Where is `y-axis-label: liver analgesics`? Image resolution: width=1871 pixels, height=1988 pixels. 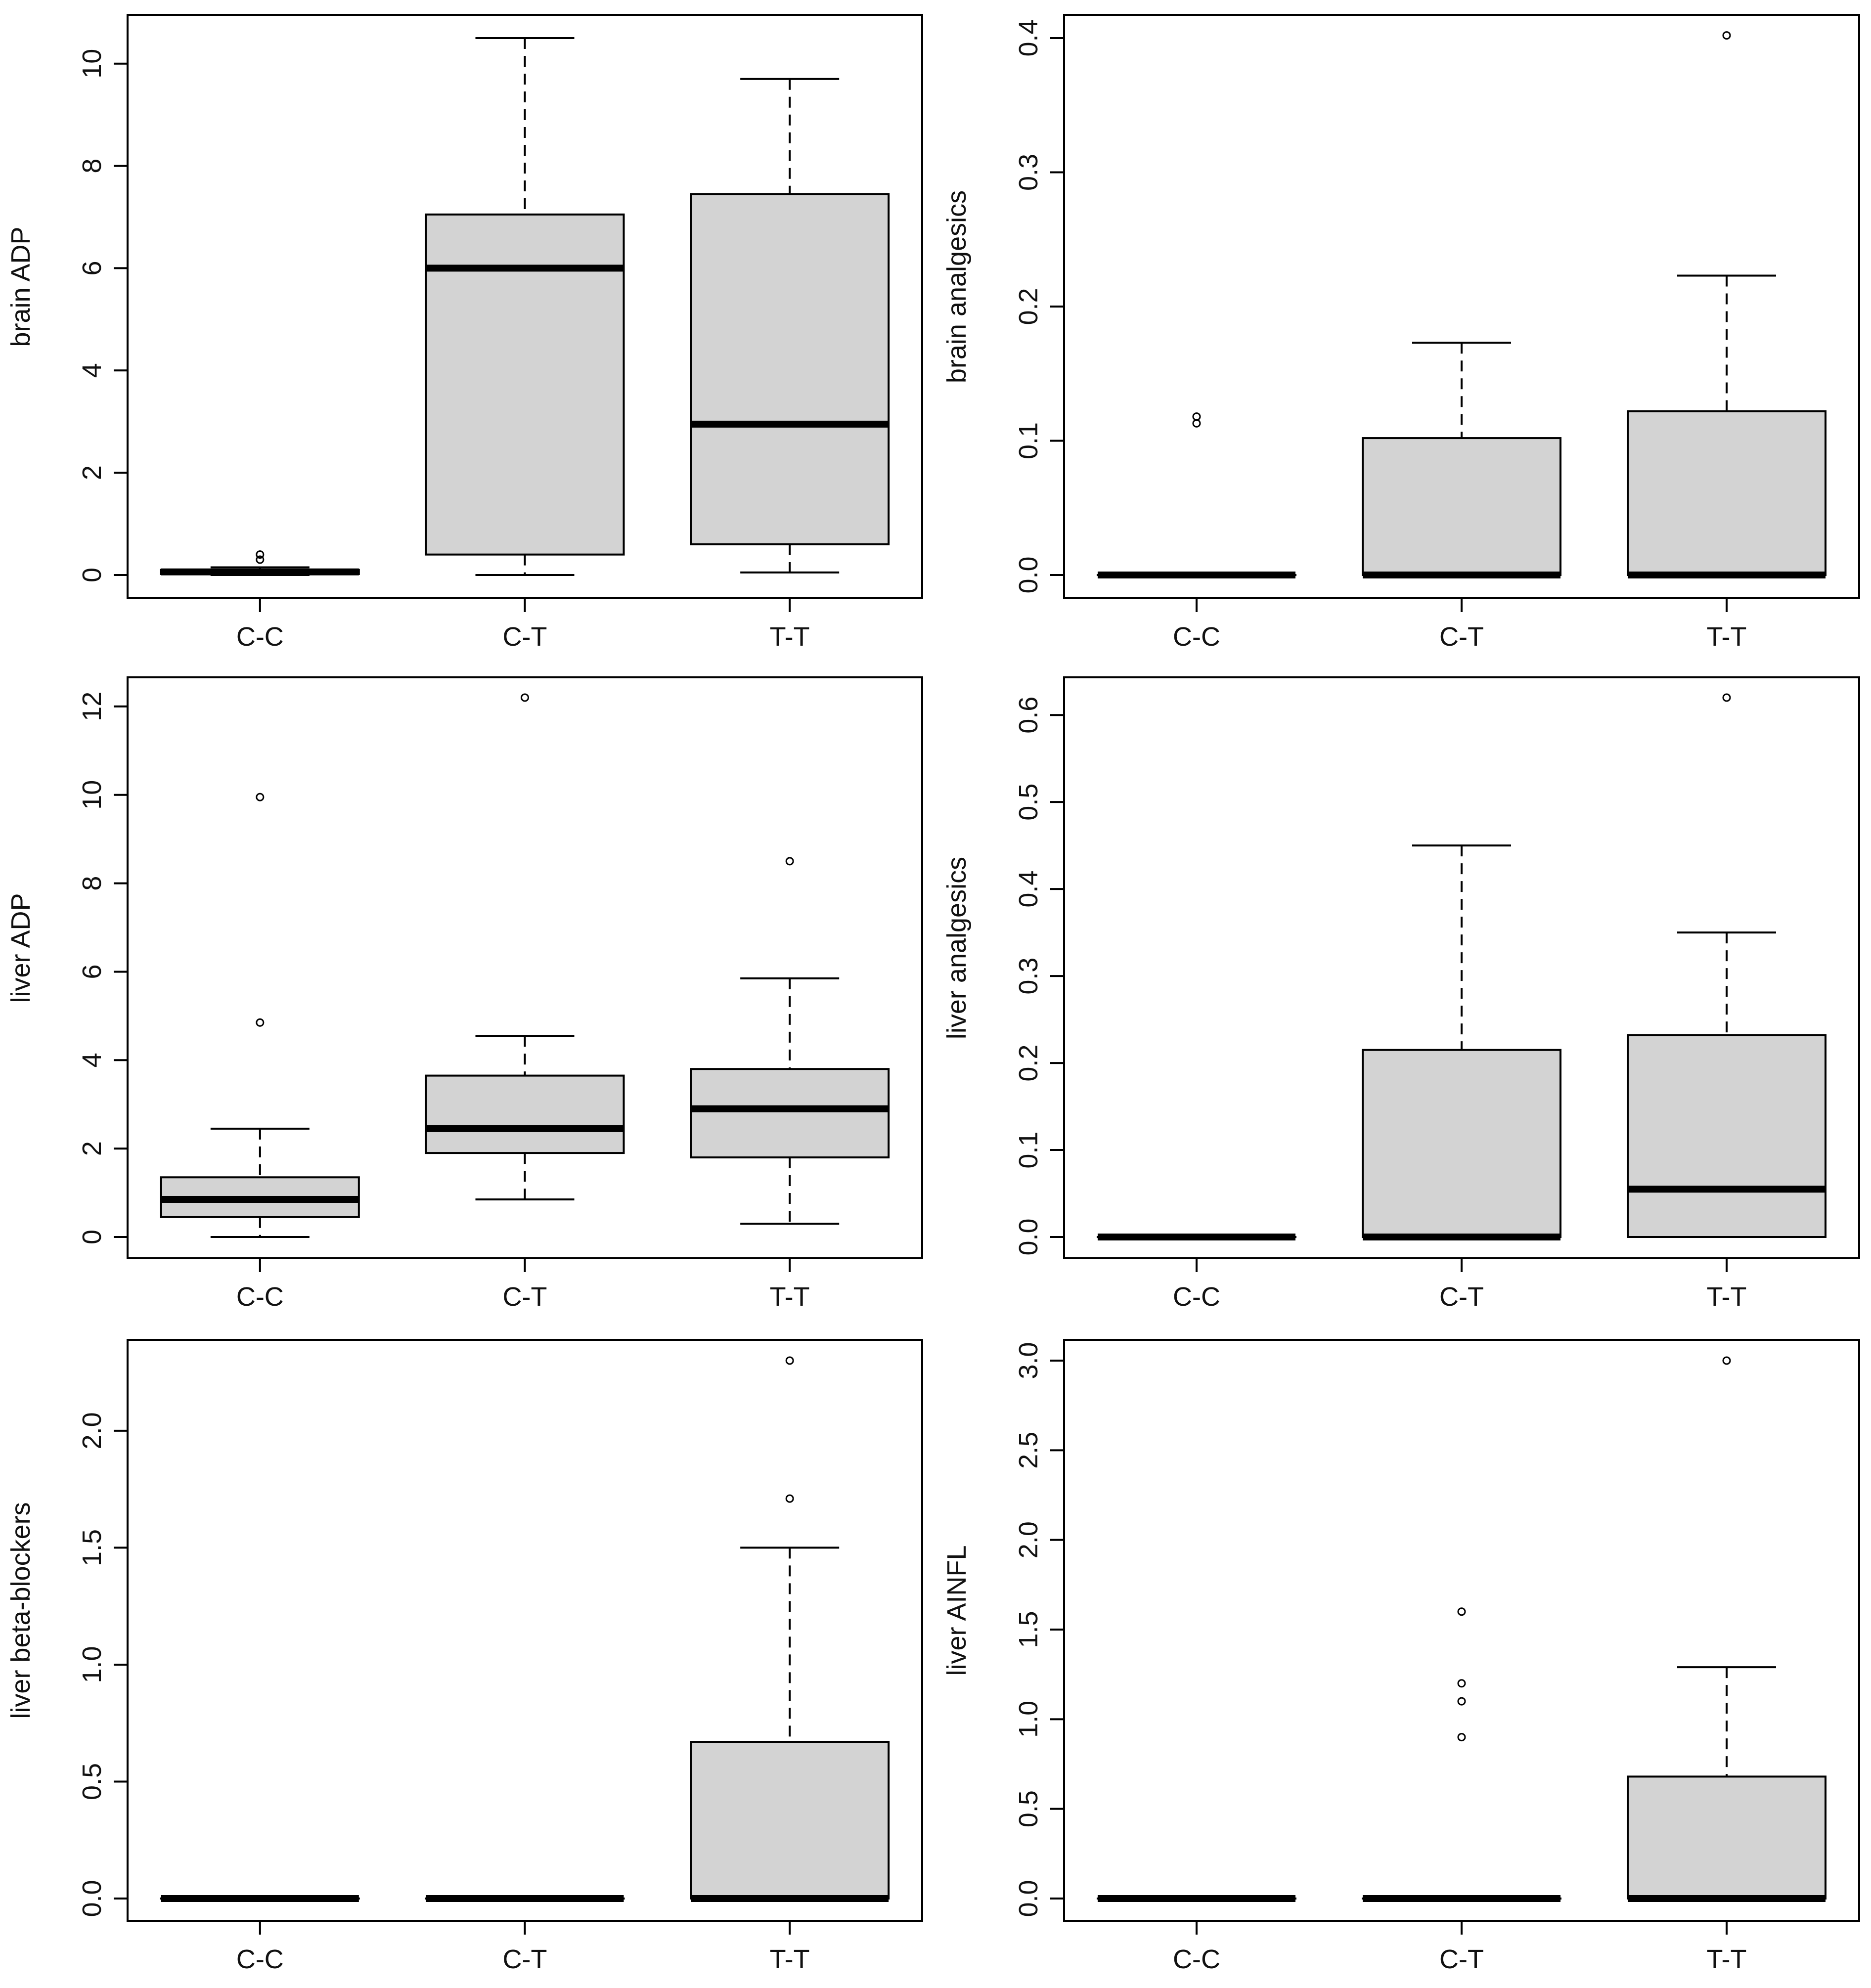 y-axis-label: liver analgesics is located at coordinates (957, 948).